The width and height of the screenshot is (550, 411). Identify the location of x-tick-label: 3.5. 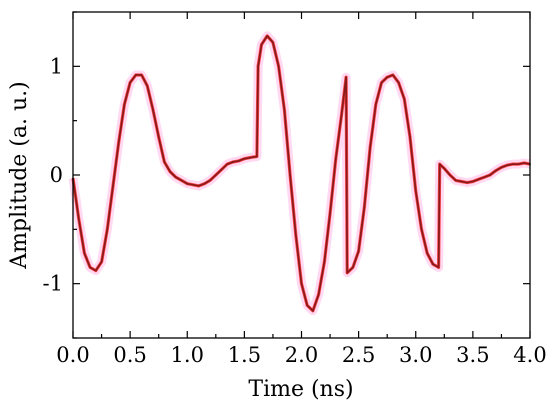
(472, 355).